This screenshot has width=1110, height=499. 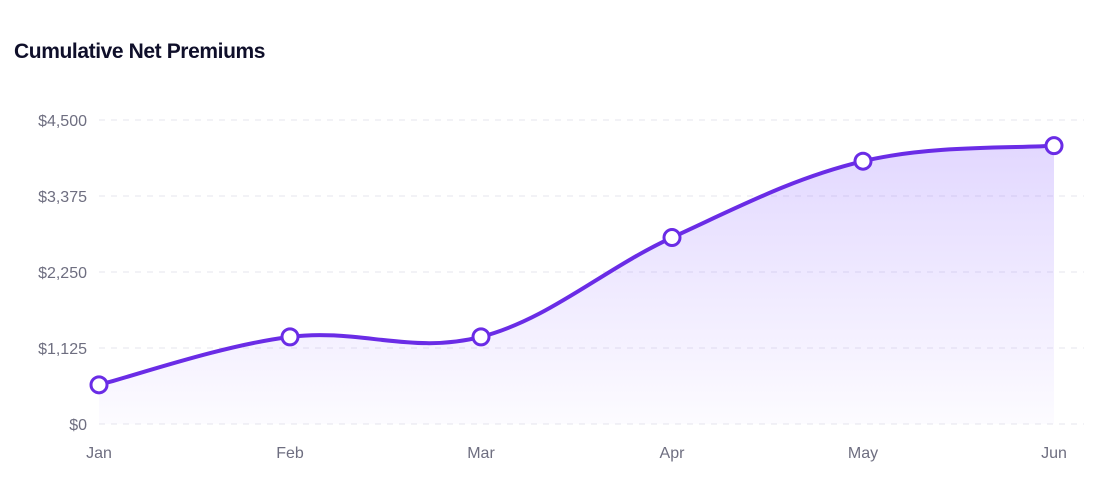 I want to click on x-tick-label: Jun, so click(x=1054, y=453).